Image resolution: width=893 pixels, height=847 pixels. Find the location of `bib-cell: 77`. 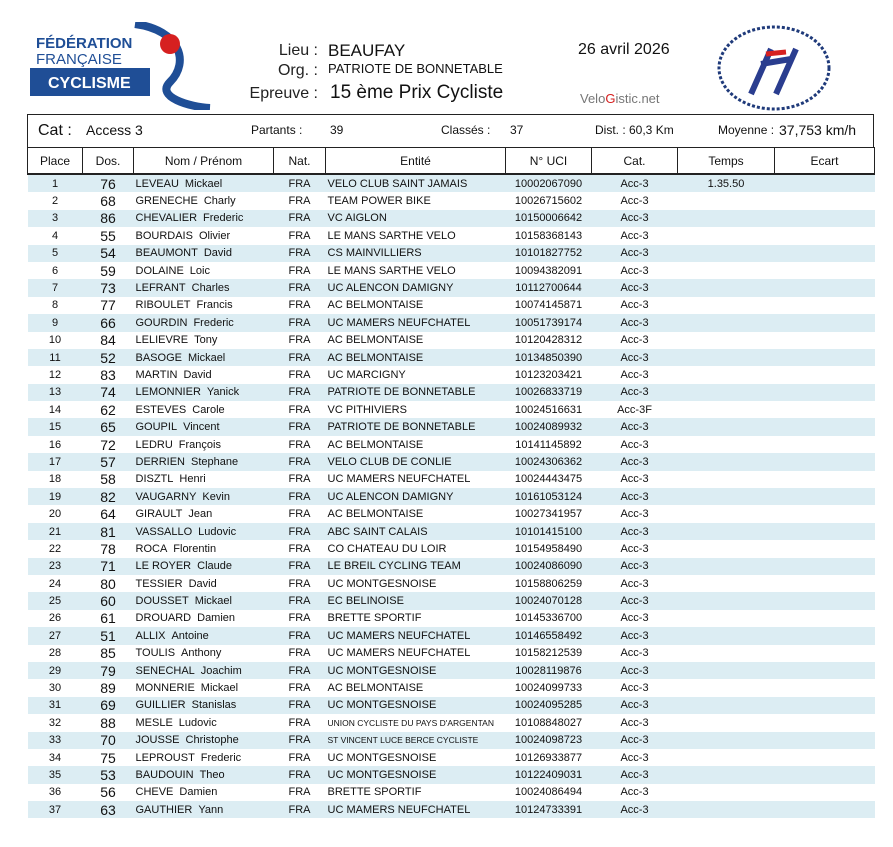

bib-cell: 77 is located at coordinates (108, 305).